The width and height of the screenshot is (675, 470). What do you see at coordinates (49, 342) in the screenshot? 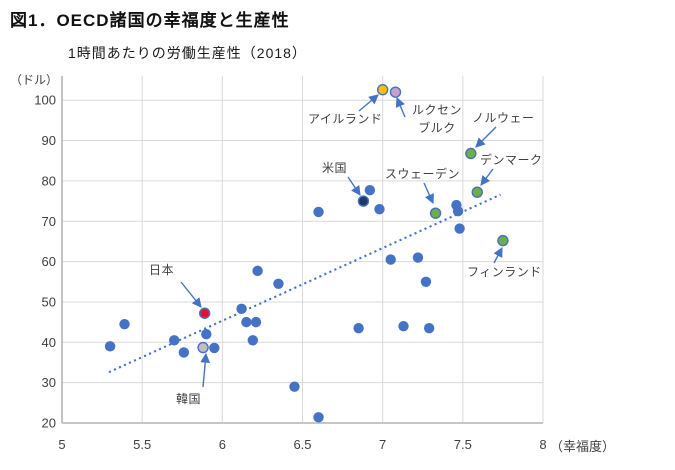
I see `y-tick-label: 40` at bounding box center [49, 342].